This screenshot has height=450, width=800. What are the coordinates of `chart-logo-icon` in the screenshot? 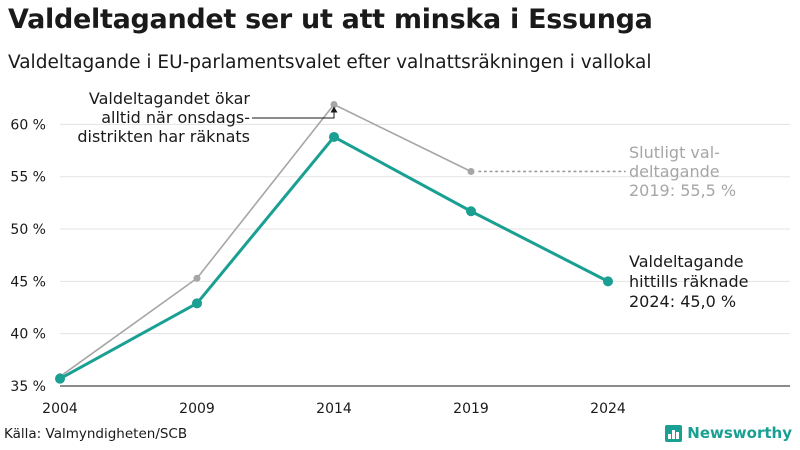 It's located at (674, 433).